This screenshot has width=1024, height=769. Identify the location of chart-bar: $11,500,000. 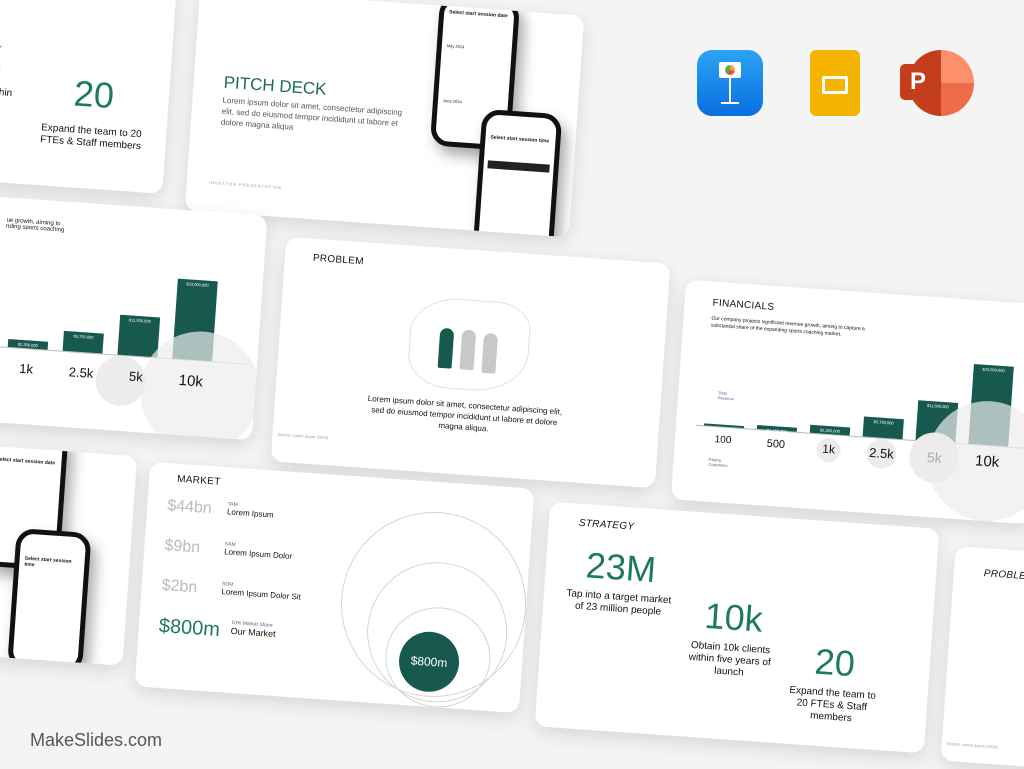
(139, 336).